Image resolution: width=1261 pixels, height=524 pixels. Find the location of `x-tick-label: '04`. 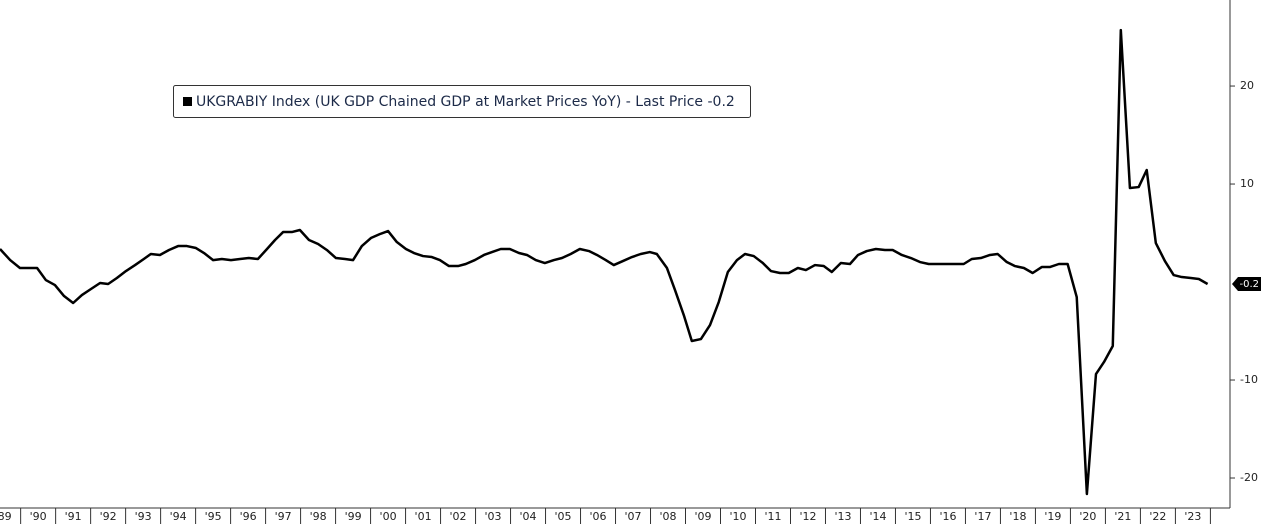

x-tick-label: '04 is located at coordinates (528, 516).